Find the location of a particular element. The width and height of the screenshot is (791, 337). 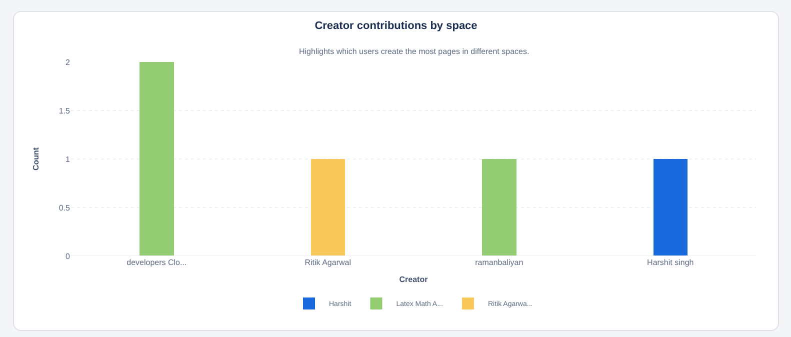

y-tick-label: 1.5 is located at coordinates (64, 111).